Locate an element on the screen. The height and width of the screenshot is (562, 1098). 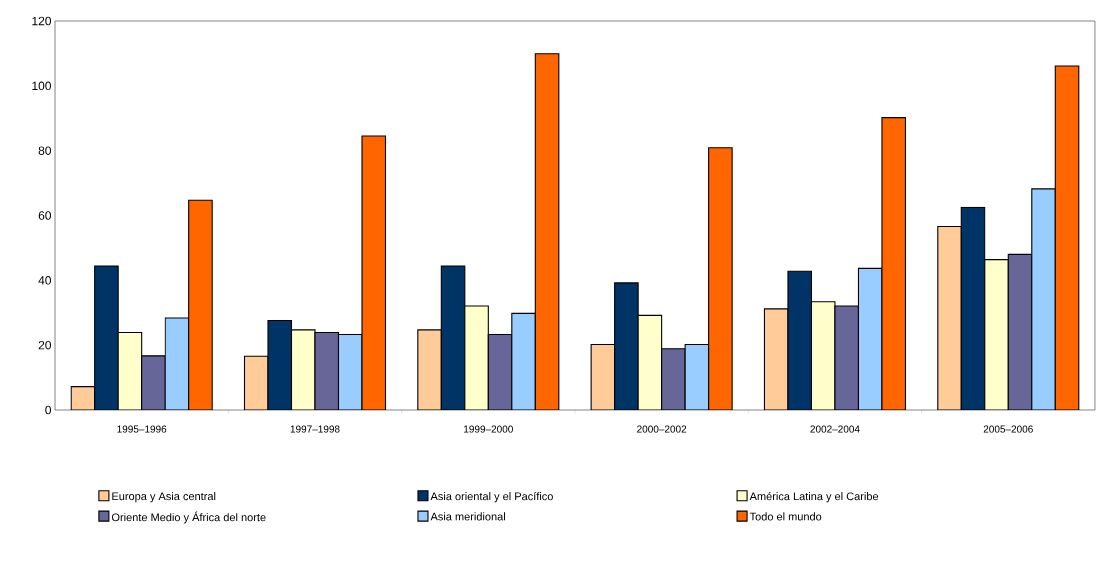
legend-label: Asia oriental y el Pacífico is located at coordinates (491, 497).